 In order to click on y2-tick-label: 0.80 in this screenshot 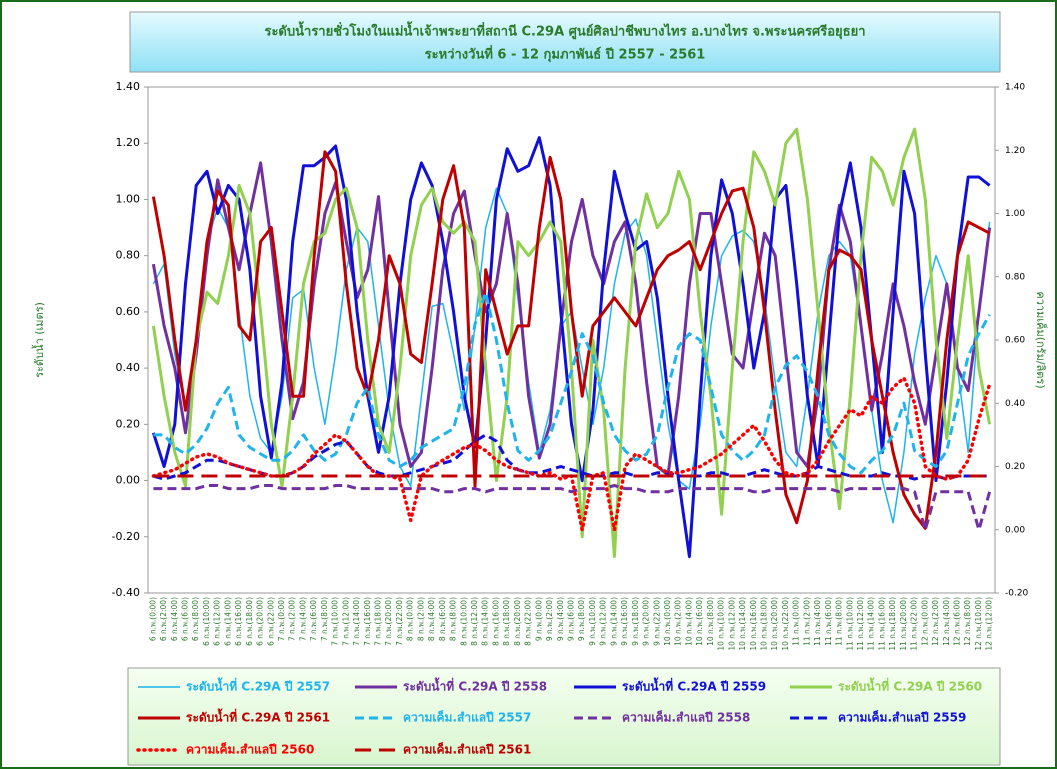, I will do `click(1015, 277)`.